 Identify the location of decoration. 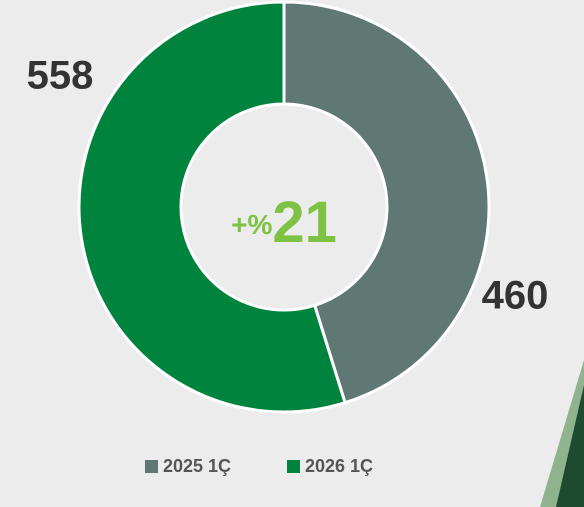
(570, 446).